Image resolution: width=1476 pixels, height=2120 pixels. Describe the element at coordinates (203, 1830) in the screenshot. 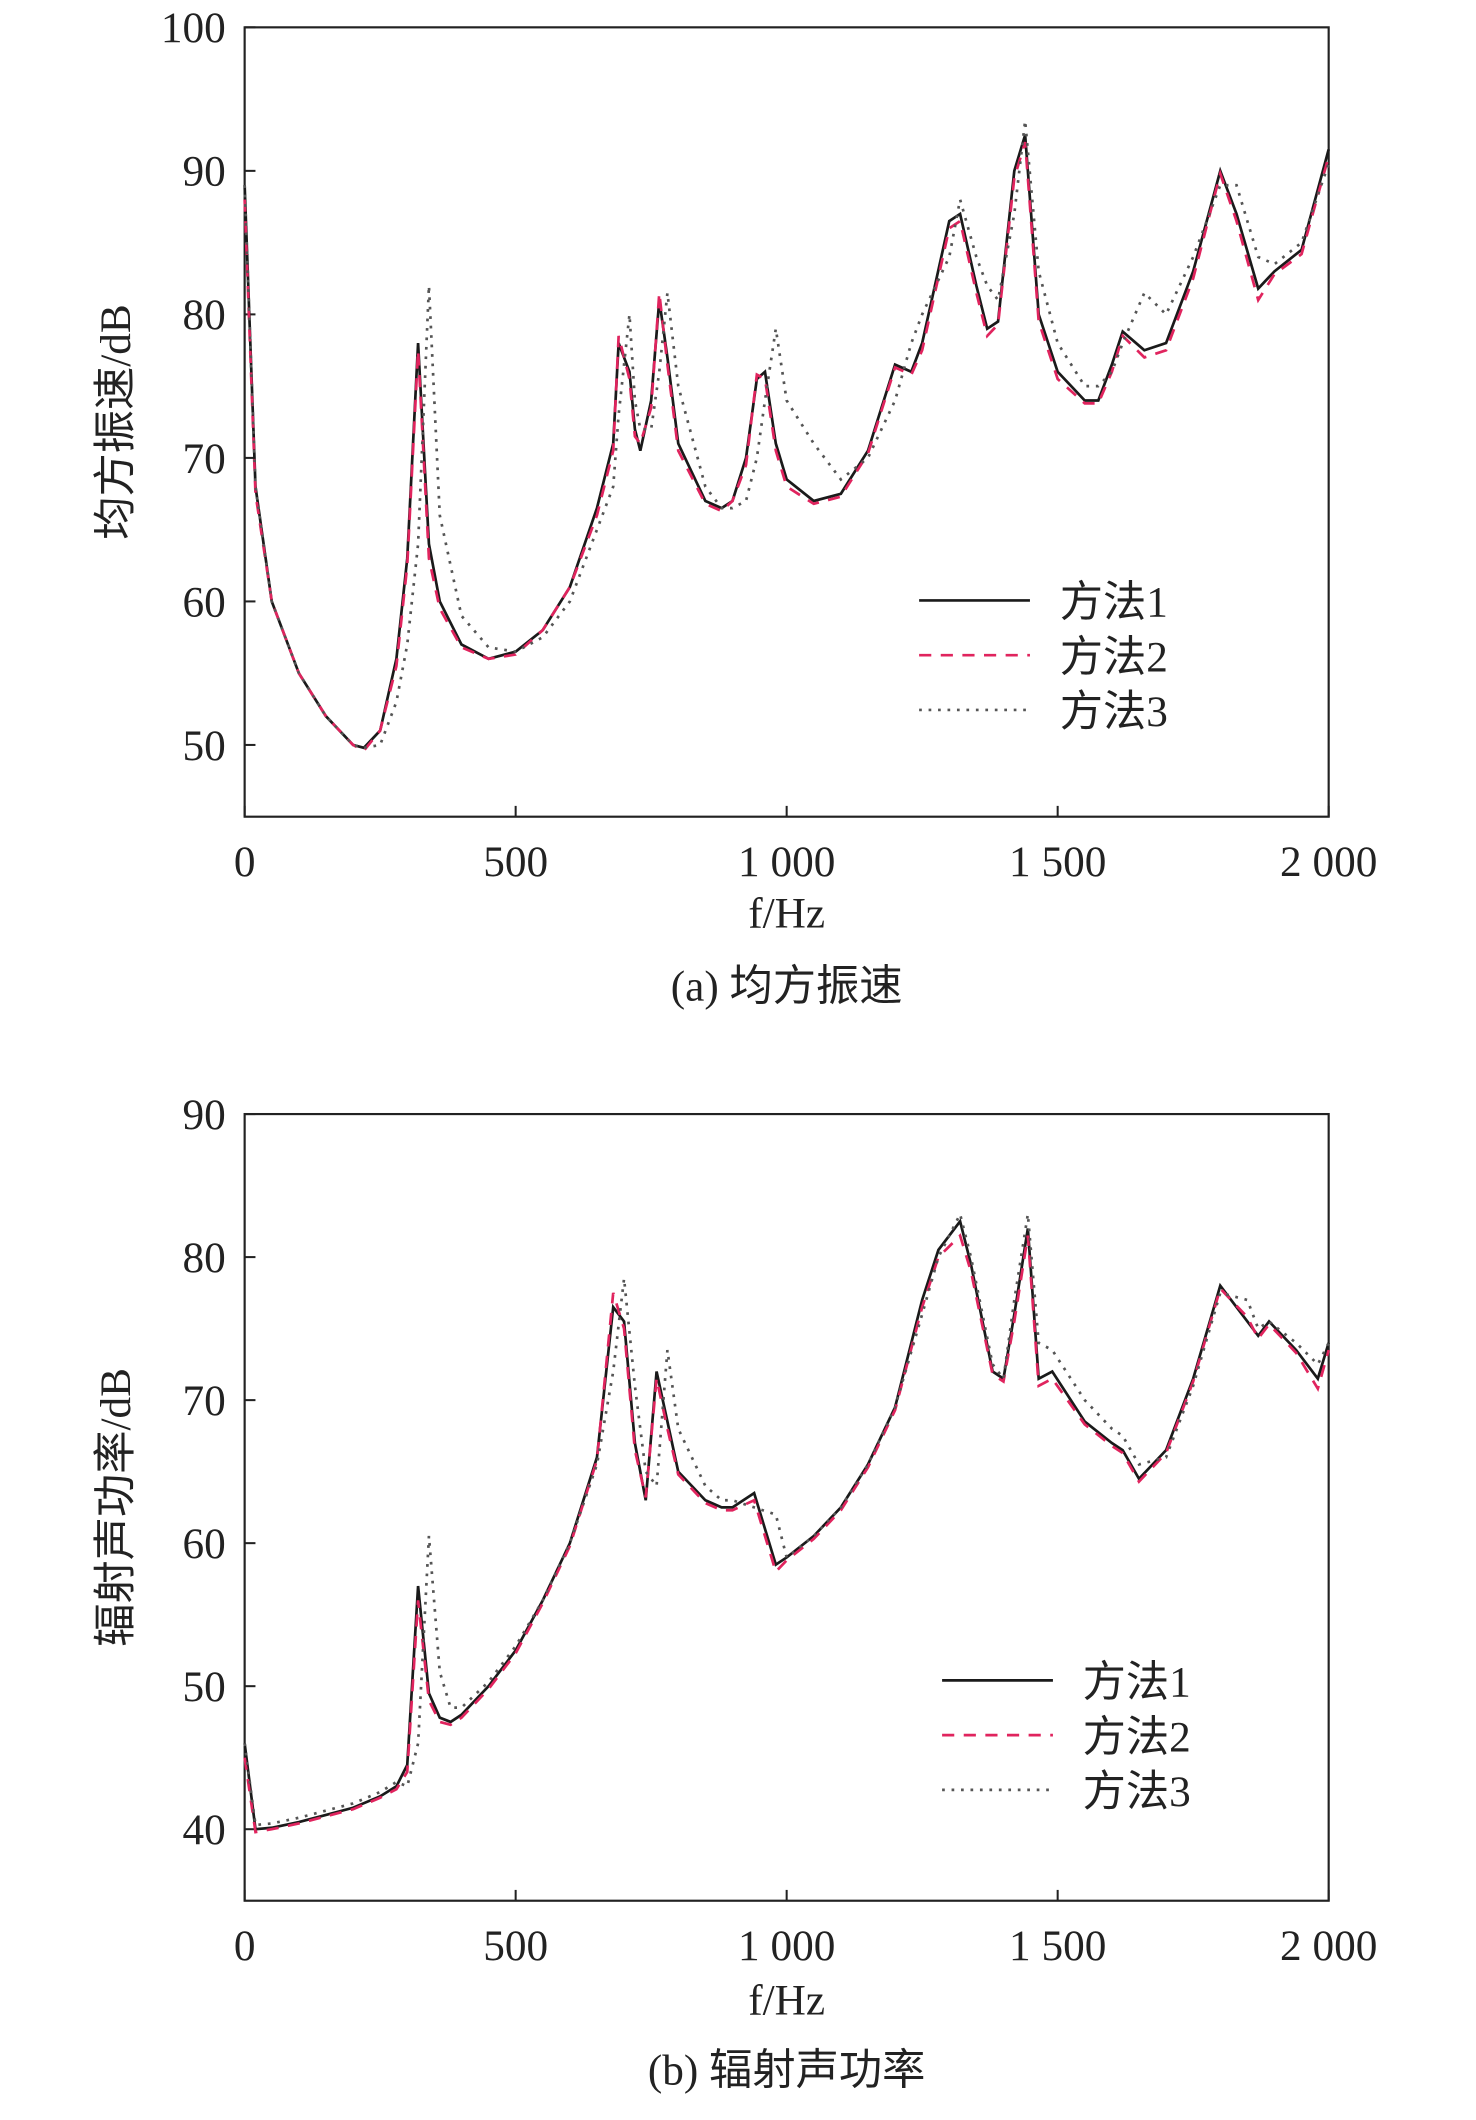

I see `y-tick-label: 40` at that location.